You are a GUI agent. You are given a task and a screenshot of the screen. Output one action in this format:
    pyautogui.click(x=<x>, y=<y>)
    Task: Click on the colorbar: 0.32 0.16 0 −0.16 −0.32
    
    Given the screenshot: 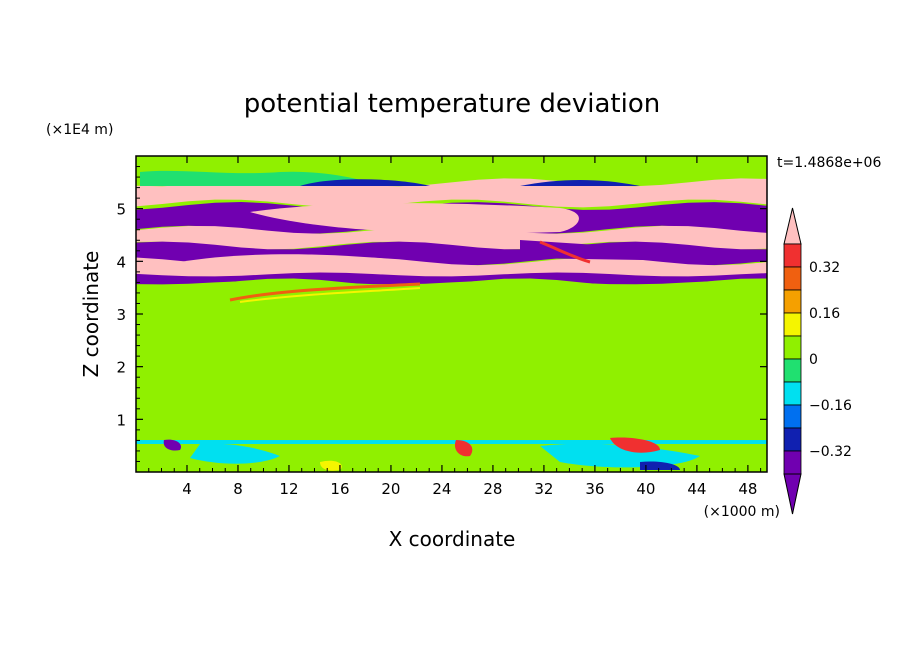 What is the action you would take?
    pyautogui.click(x=817, y=361)
    